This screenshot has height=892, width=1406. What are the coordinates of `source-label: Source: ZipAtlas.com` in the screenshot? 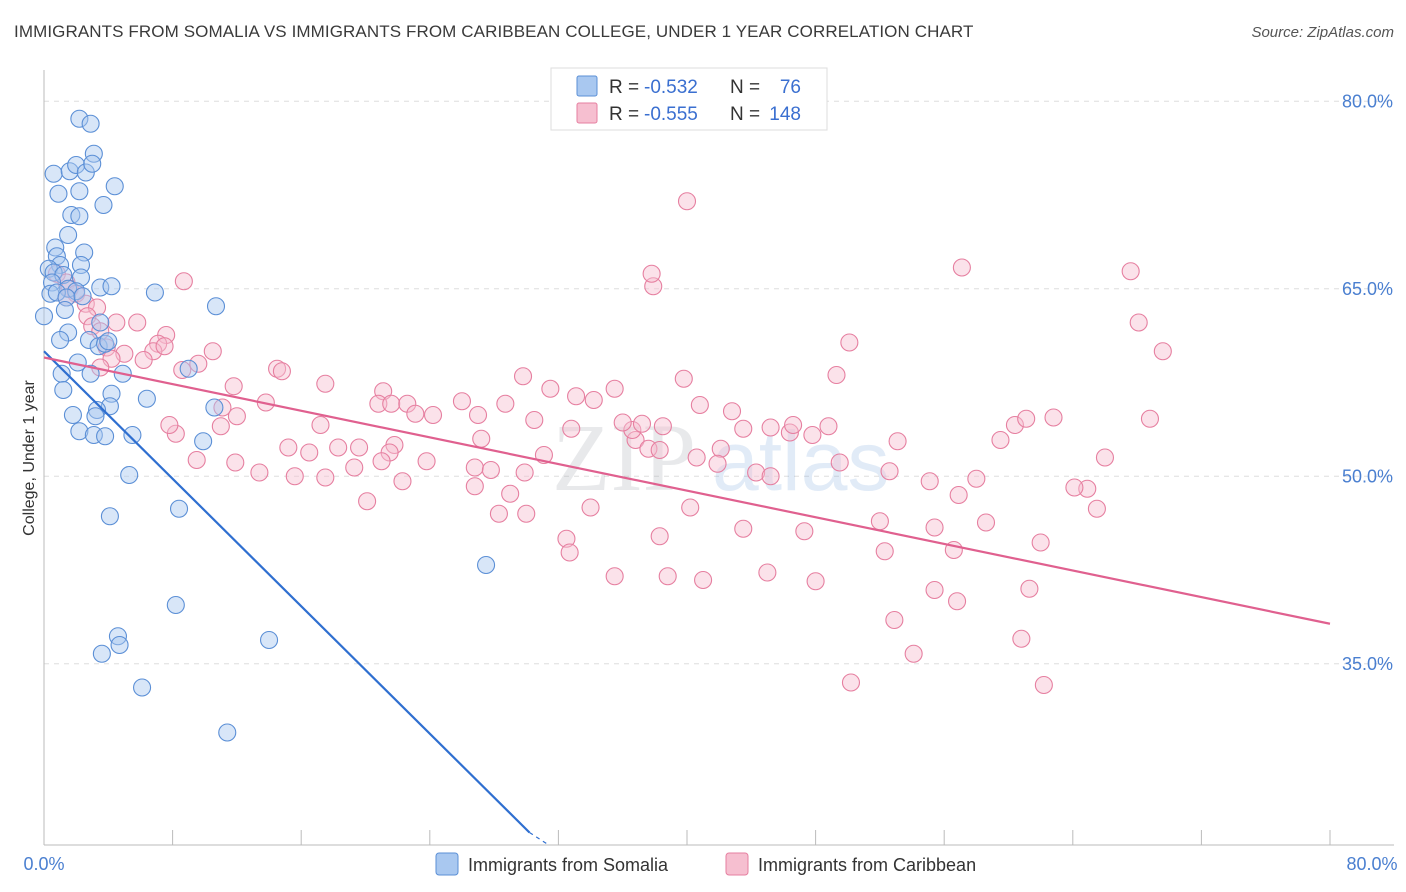 It's located at (1322, 32).